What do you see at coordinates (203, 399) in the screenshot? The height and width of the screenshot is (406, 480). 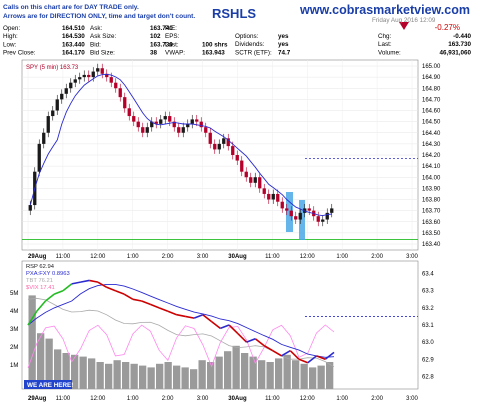 I see `time-tick-label: 3:00` at bounding box center [203, 399].